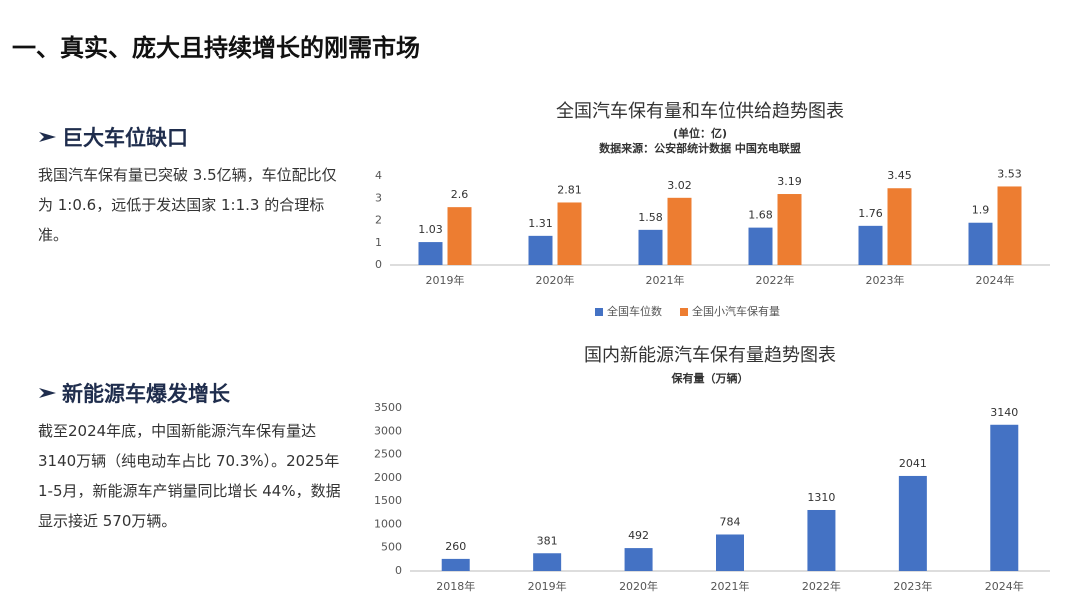 This screenshot has height=608, width=1080. I want to click on y-tick-label: 2, so click(378, 220).